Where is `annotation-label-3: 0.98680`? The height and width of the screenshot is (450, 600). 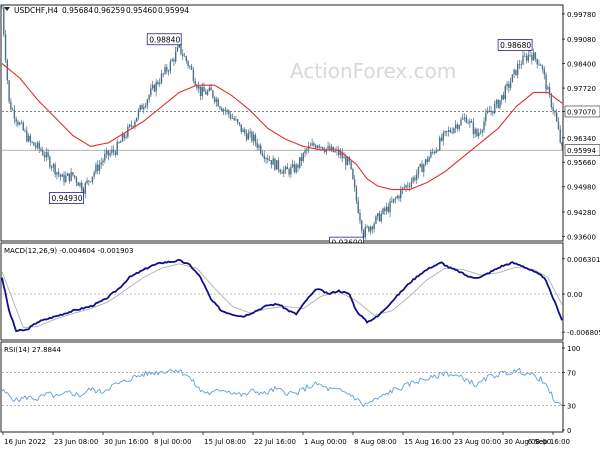
annotation-label-3: 0.98680 is located at coordinates (515, 45).